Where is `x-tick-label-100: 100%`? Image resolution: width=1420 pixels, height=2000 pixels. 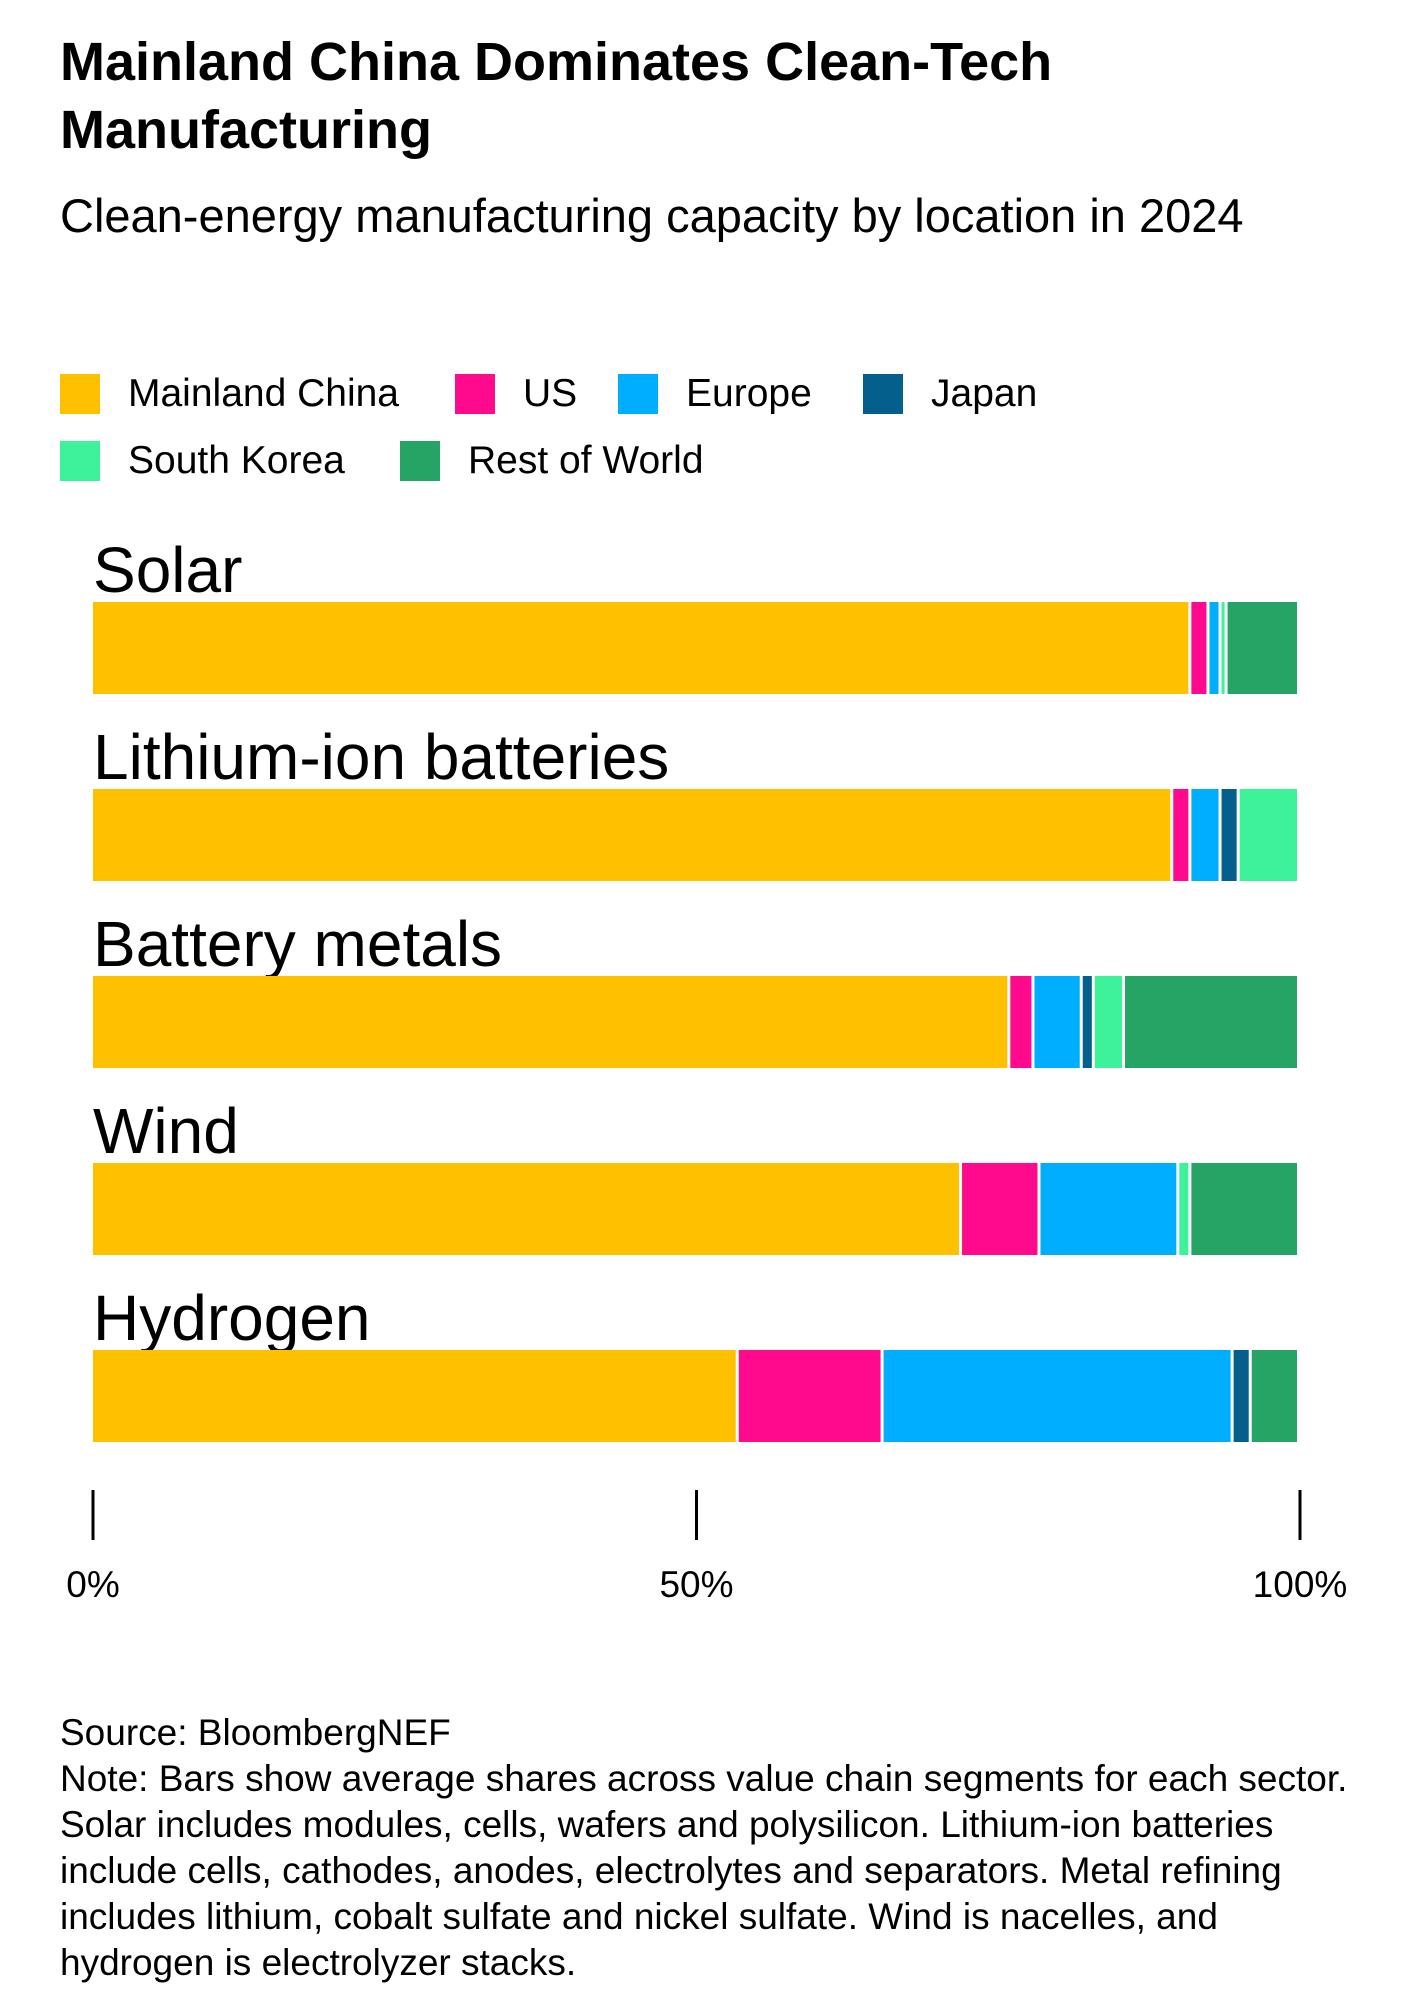
x-tick-label-100: 100% is located at coordinates (1300, 1584).